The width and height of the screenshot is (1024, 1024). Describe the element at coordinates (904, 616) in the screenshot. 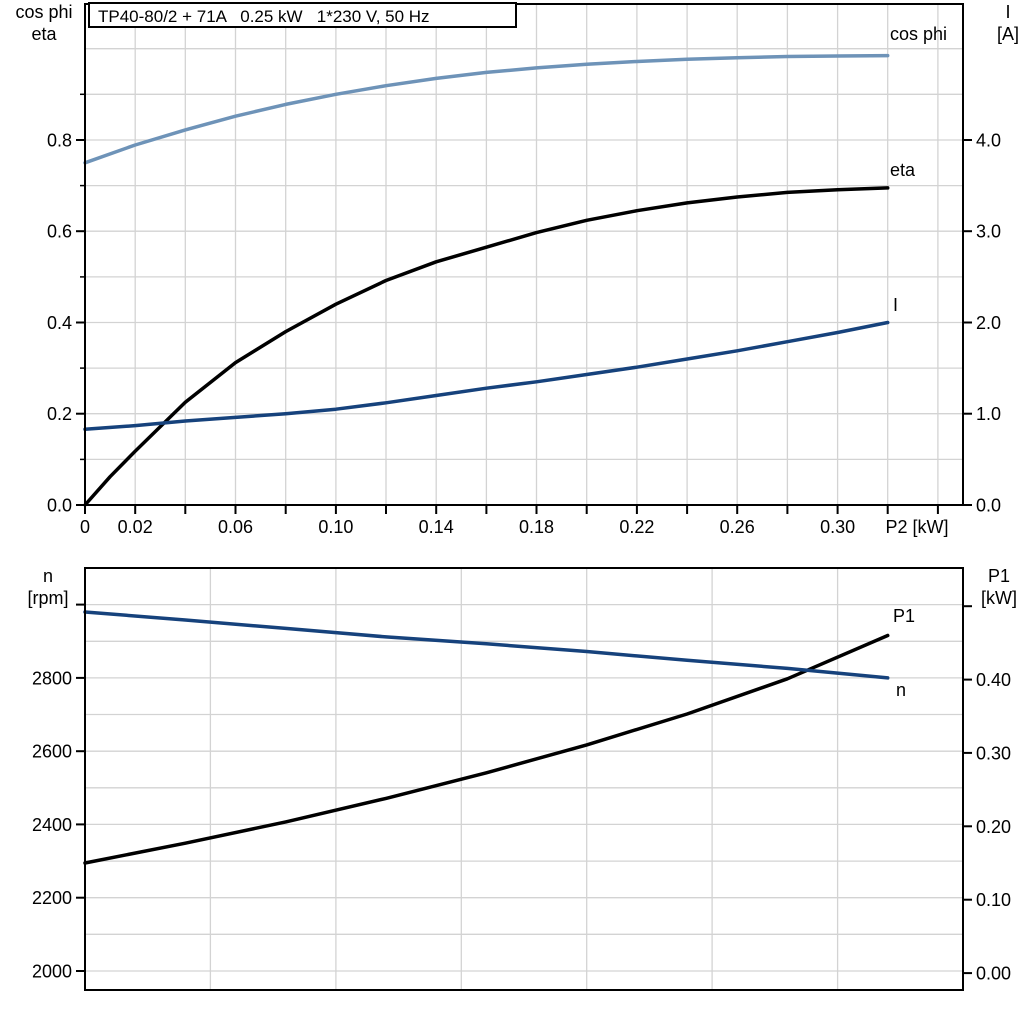

I see `p1-curve-label: P1` at that location.